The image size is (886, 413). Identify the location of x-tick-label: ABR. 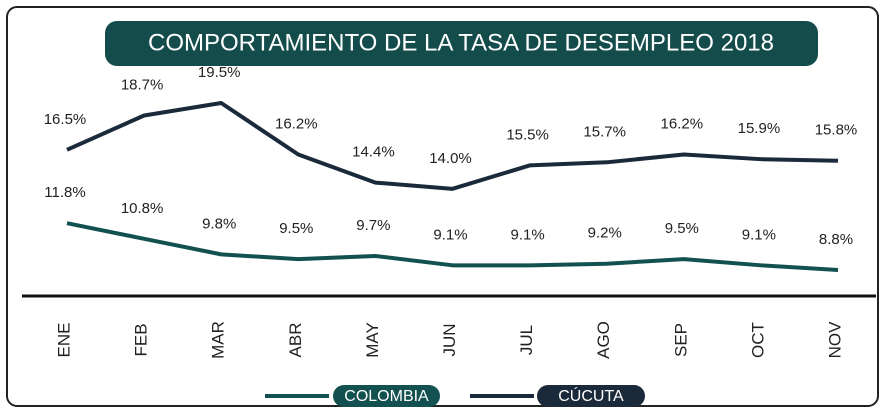
(295, 340).